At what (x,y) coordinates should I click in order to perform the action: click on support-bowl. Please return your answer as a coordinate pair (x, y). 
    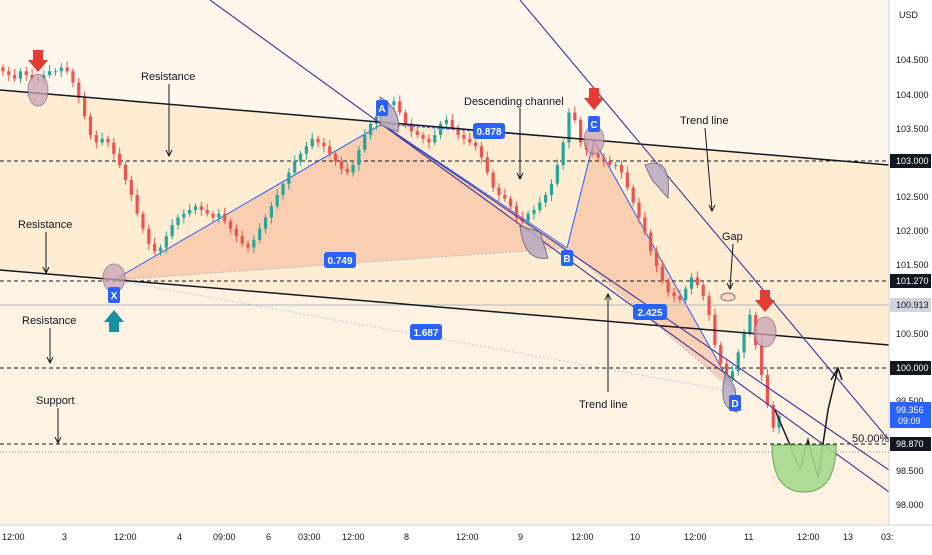
    Looking at the image, I should click on (804, 468).